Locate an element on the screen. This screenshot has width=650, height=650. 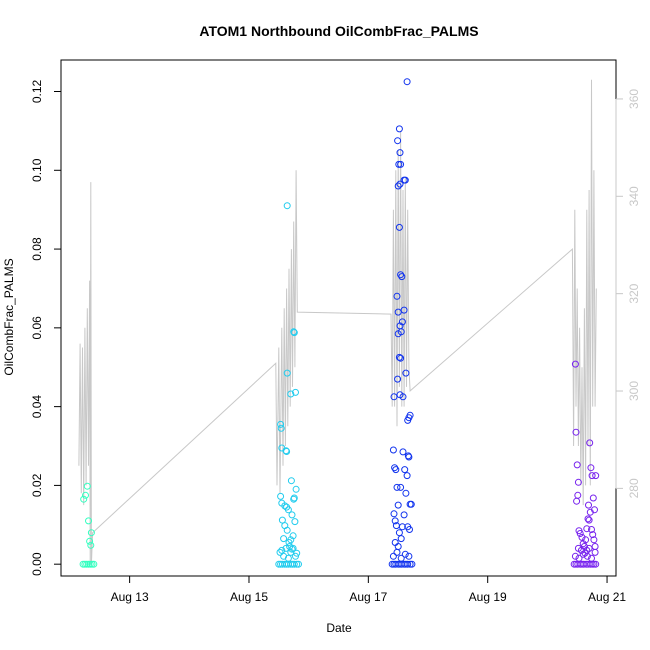
y-tick-label: 0.00 is located at coordinates (37, 564).